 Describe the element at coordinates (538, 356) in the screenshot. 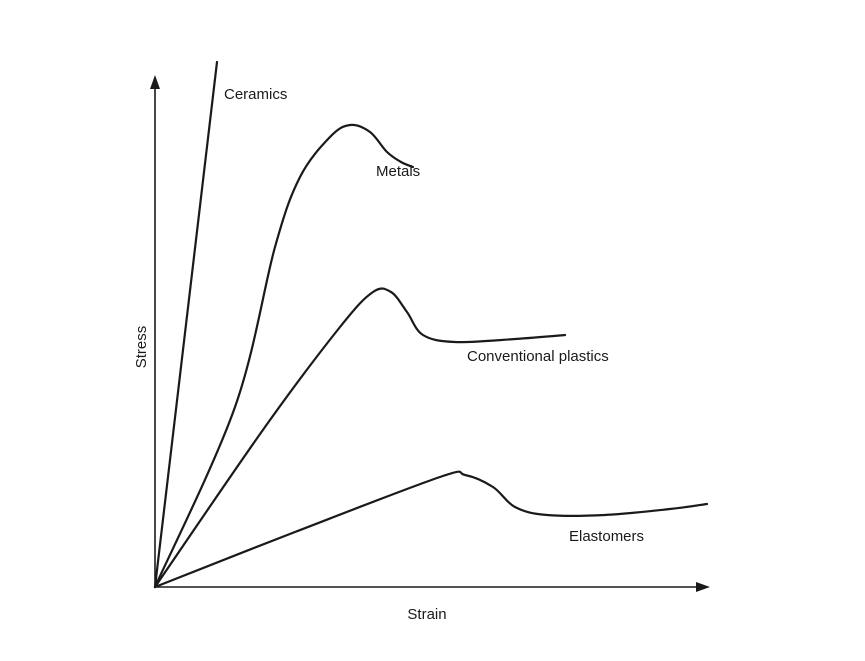

I see `label-conventional-plastics: Conventional plastics` at that location.